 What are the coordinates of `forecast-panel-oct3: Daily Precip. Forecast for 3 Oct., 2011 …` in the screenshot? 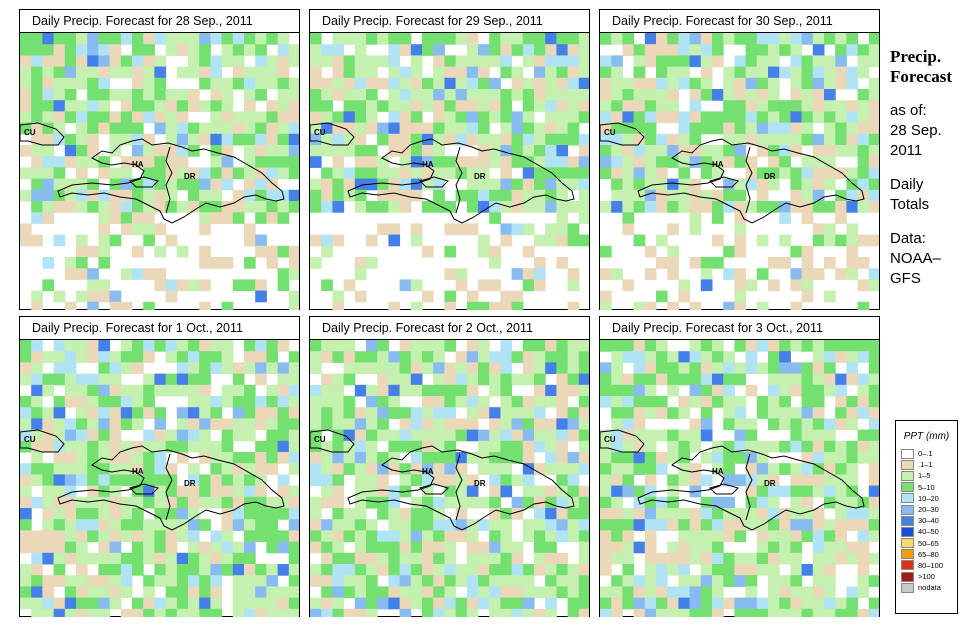 It's located at (739, 466).